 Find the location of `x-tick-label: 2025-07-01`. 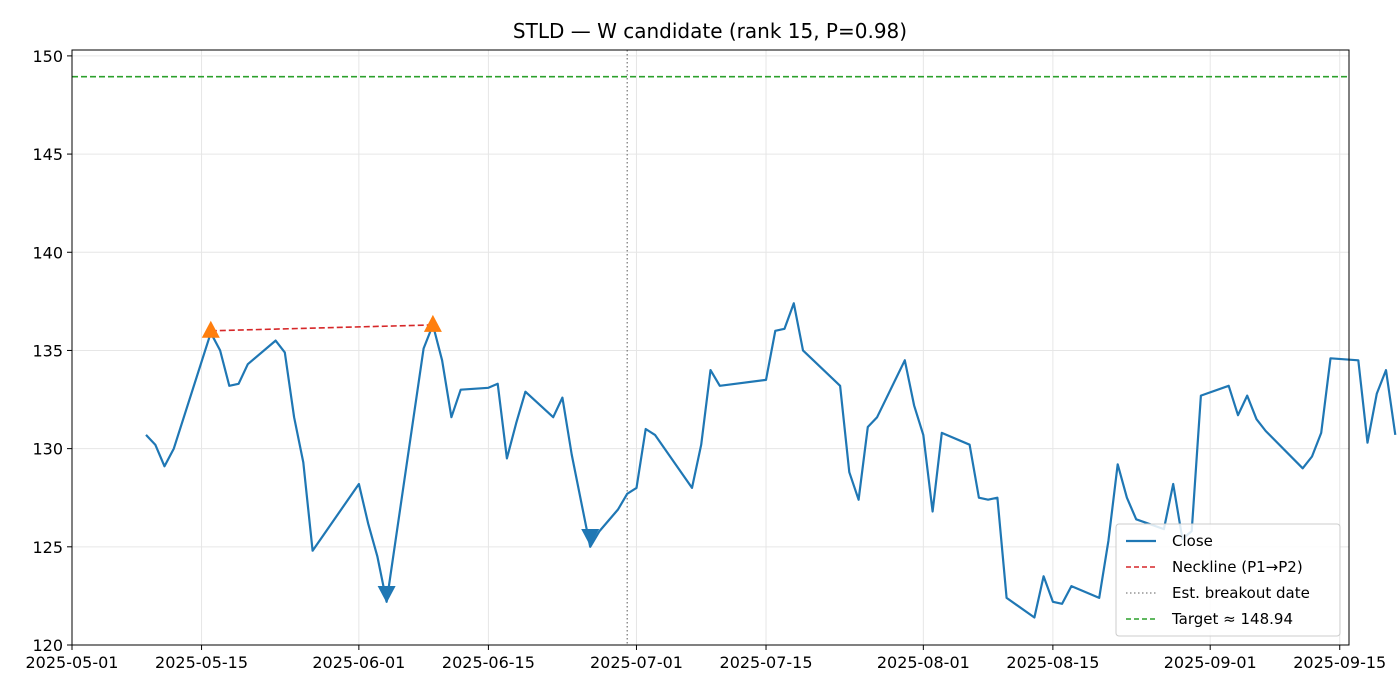

x-tick-label: 2025-07-01 is located at coordinates (636, 662).